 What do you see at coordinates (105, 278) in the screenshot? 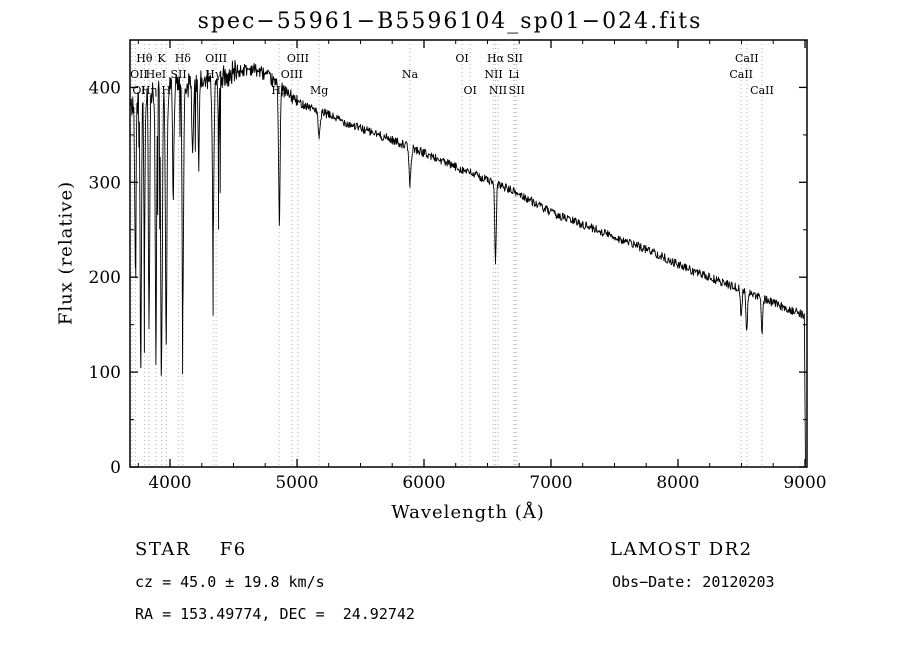
I see `y-tick-label: 200` at bounding box center [105, 278].